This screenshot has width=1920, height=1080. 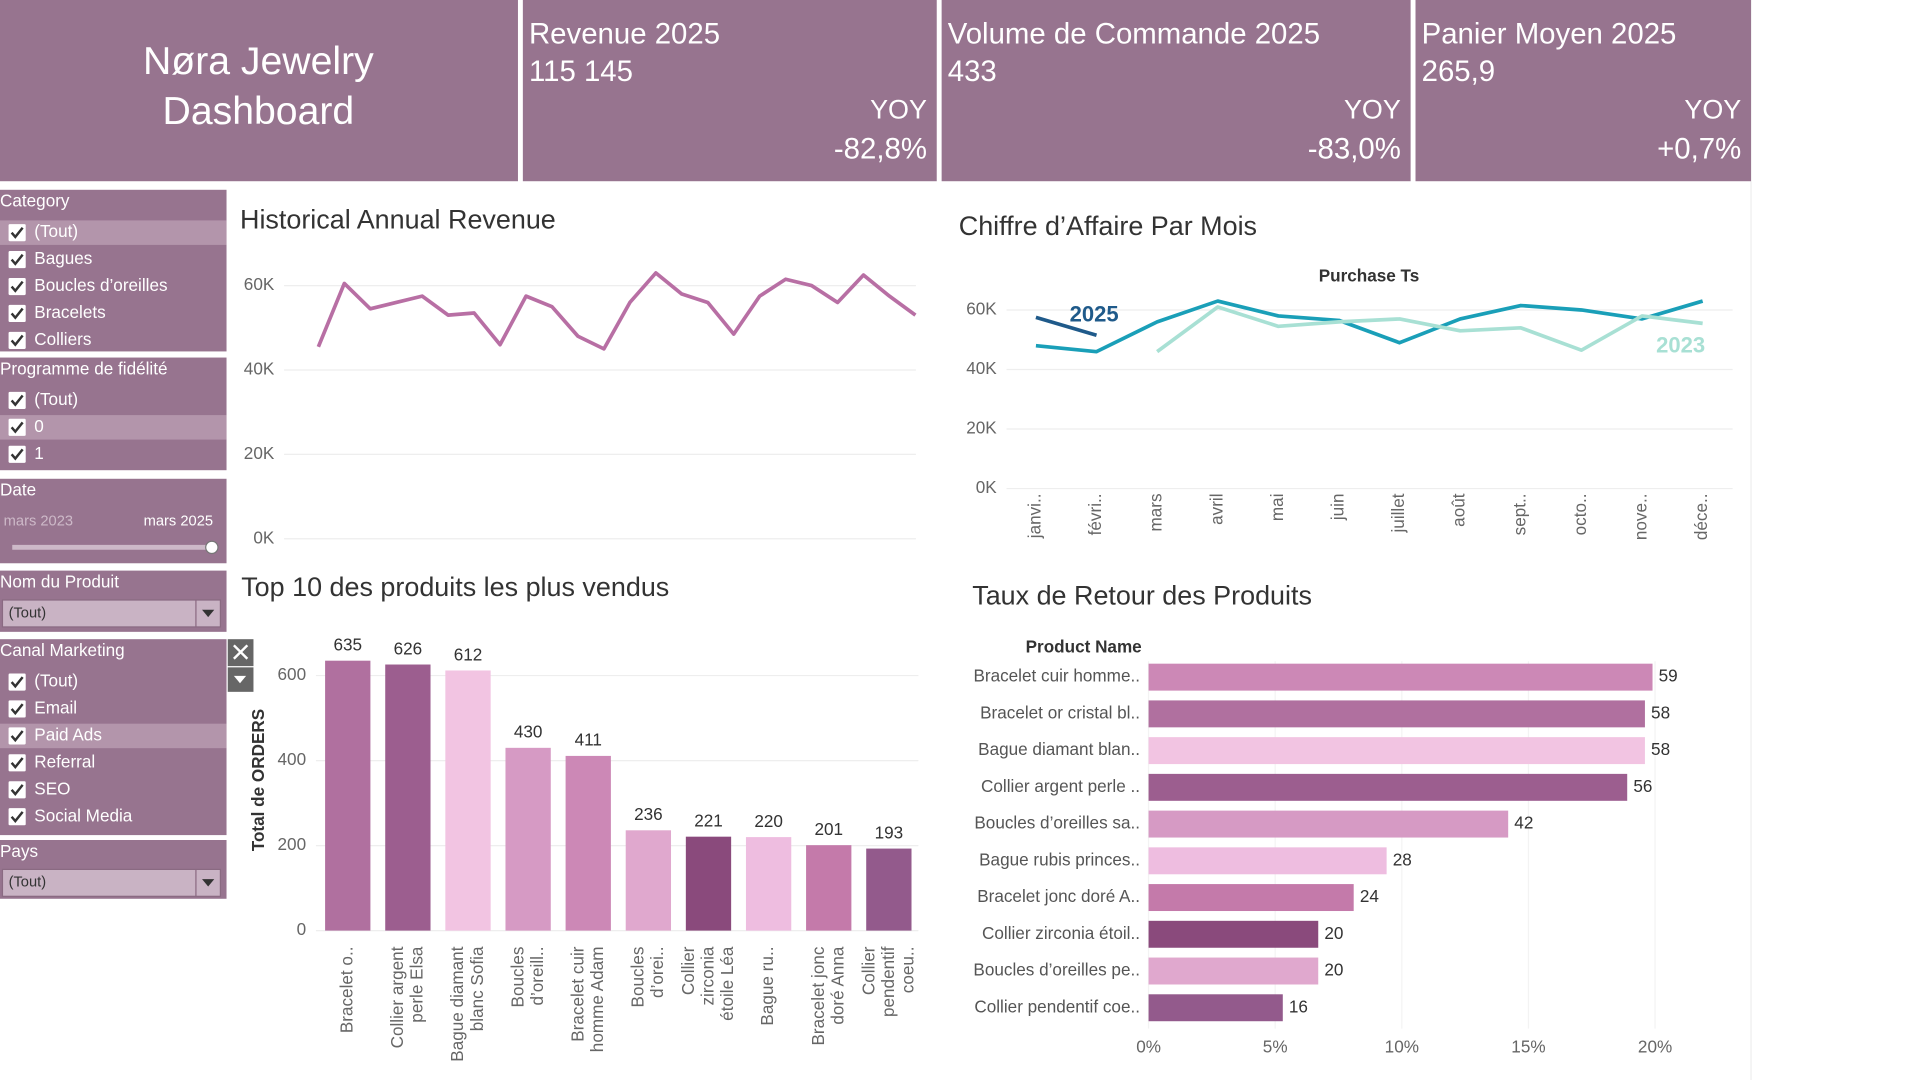 What do you see at coordinates (100, 285) in the screenshot?
I see `filter-option: Boucles d’oreilles` at bounding box center [100, 285].